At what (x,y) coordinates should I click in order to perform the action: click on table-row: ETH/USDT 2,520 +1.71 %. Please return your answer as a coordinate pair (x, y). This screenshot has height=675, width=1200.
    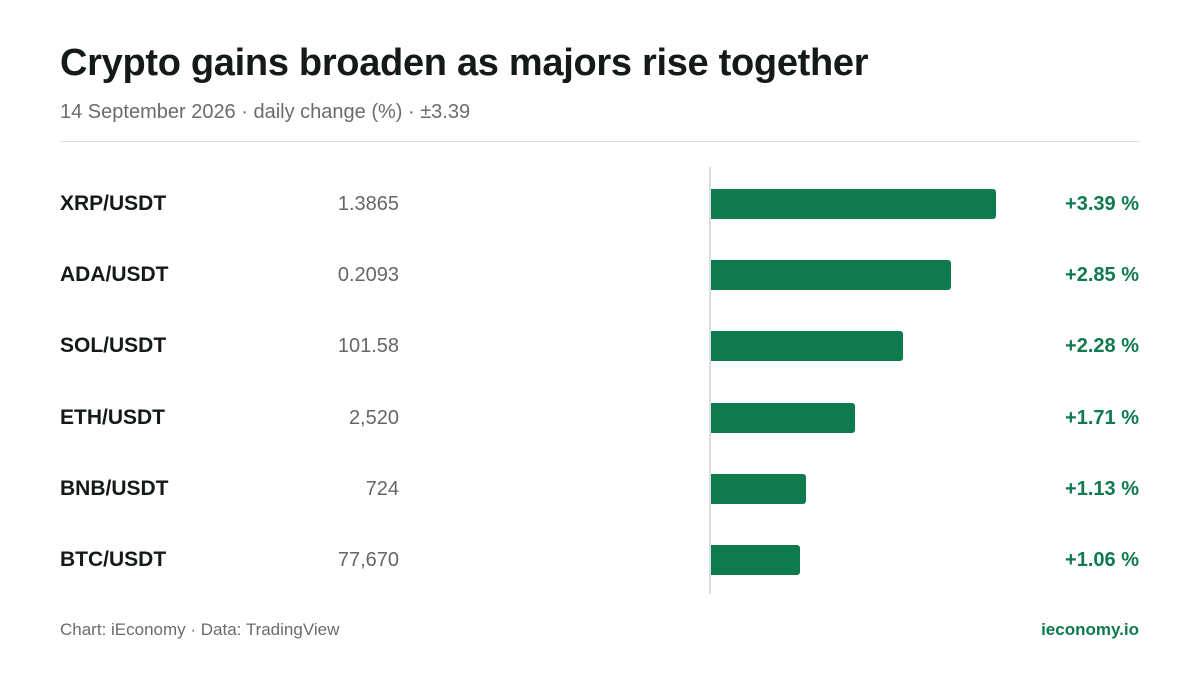
    Looking at the image, I should click on (600, 432).